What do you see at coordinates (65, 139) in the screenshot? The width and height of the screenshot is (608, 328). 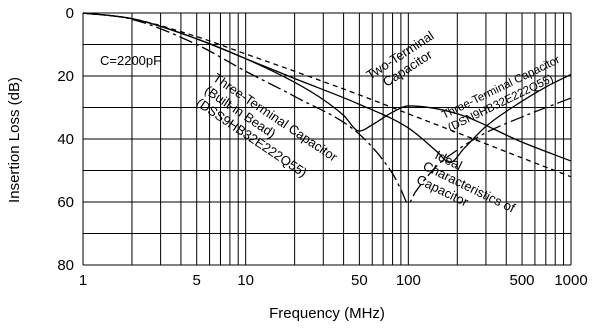 I see `y-tick-label: 40` at bounding box center [65, 139].